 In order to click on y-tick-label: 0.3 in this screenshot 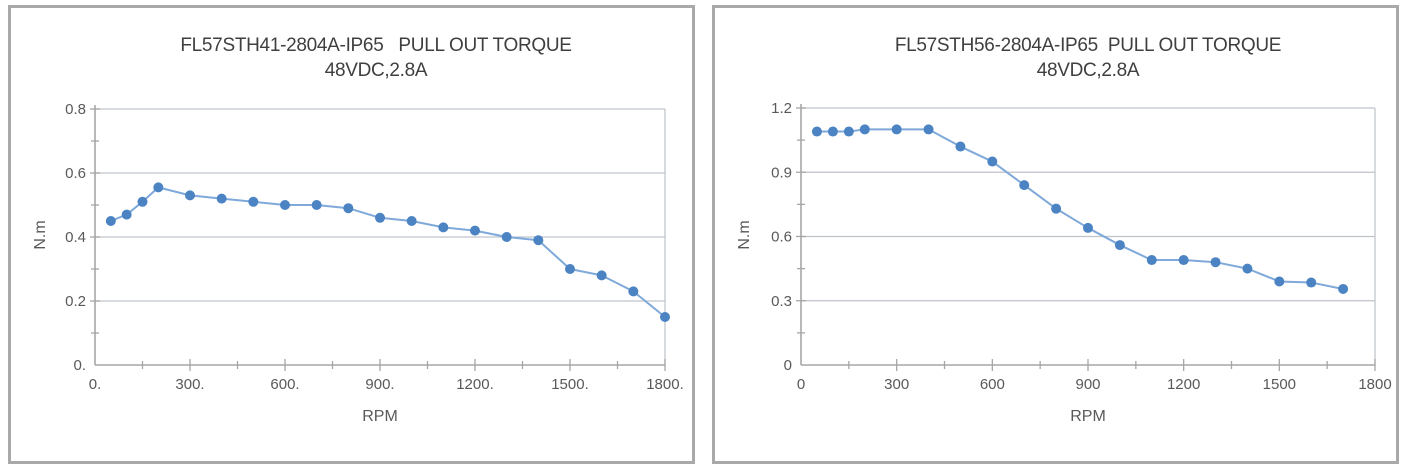, I will do `click(781, 301)`.